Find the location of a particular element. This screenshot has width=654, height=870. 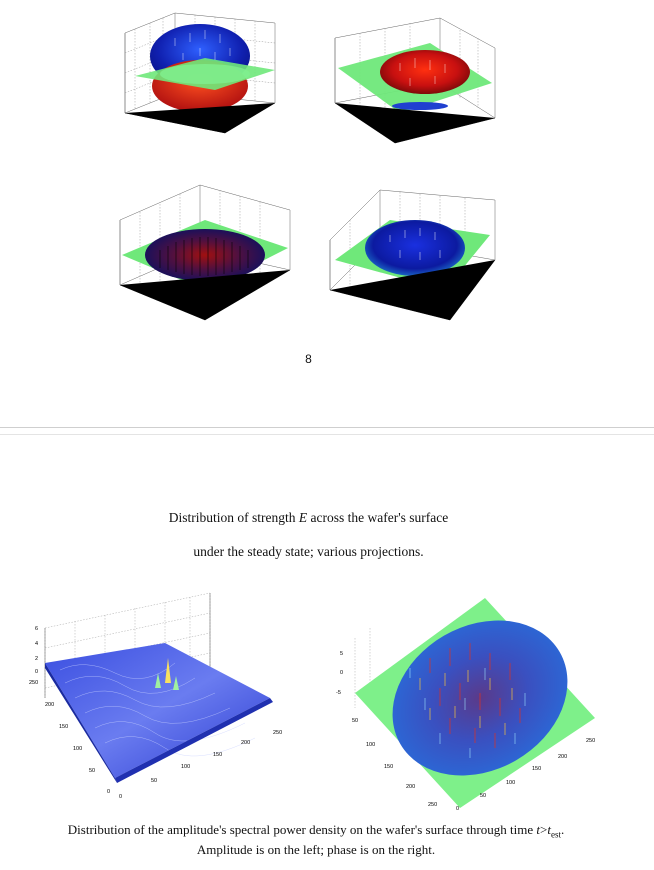

page-divider is located at coordinates (327, 427).